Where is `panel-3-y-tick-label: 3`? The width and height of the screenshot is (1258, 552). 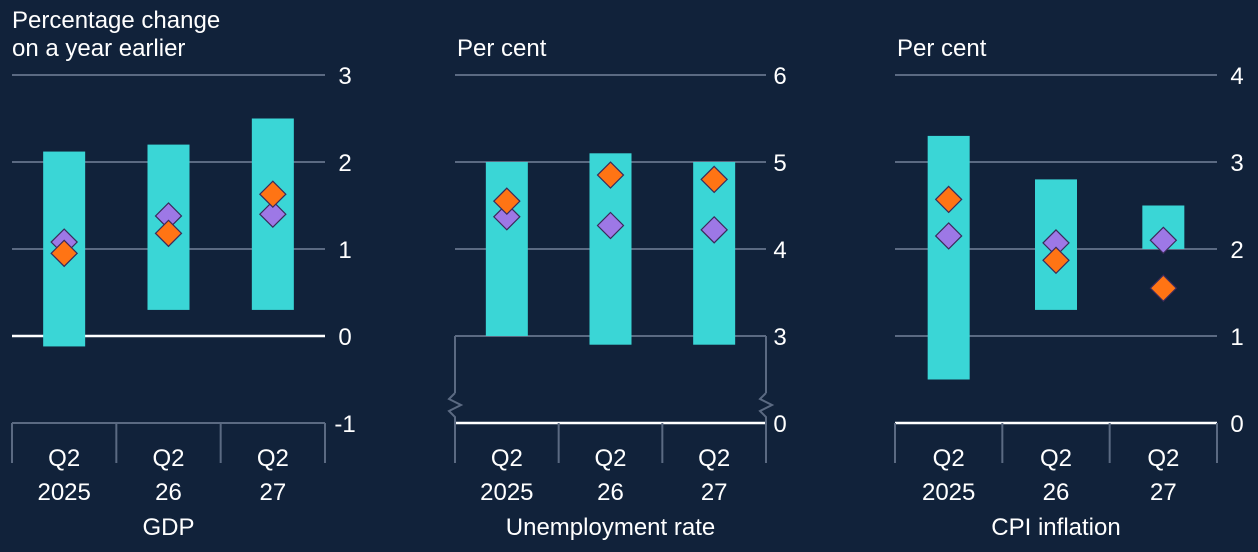
panel-3-y-tick-label: 3 is located at coordinates (1236, 163).